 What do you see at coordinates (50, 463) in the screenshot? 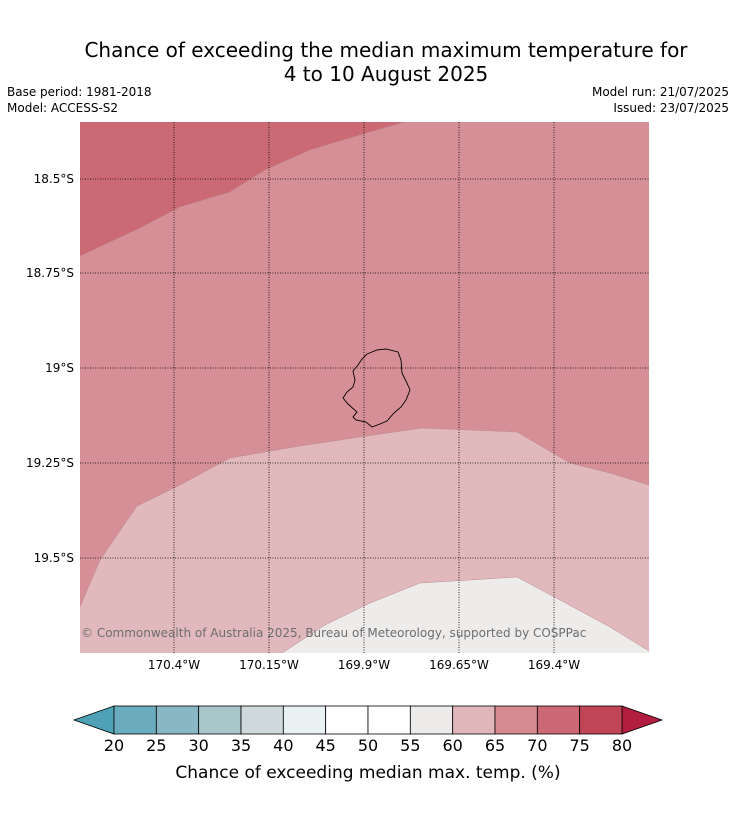
I see `lat-label-19-25: 19.25°S` at bounding box center [50, 463].